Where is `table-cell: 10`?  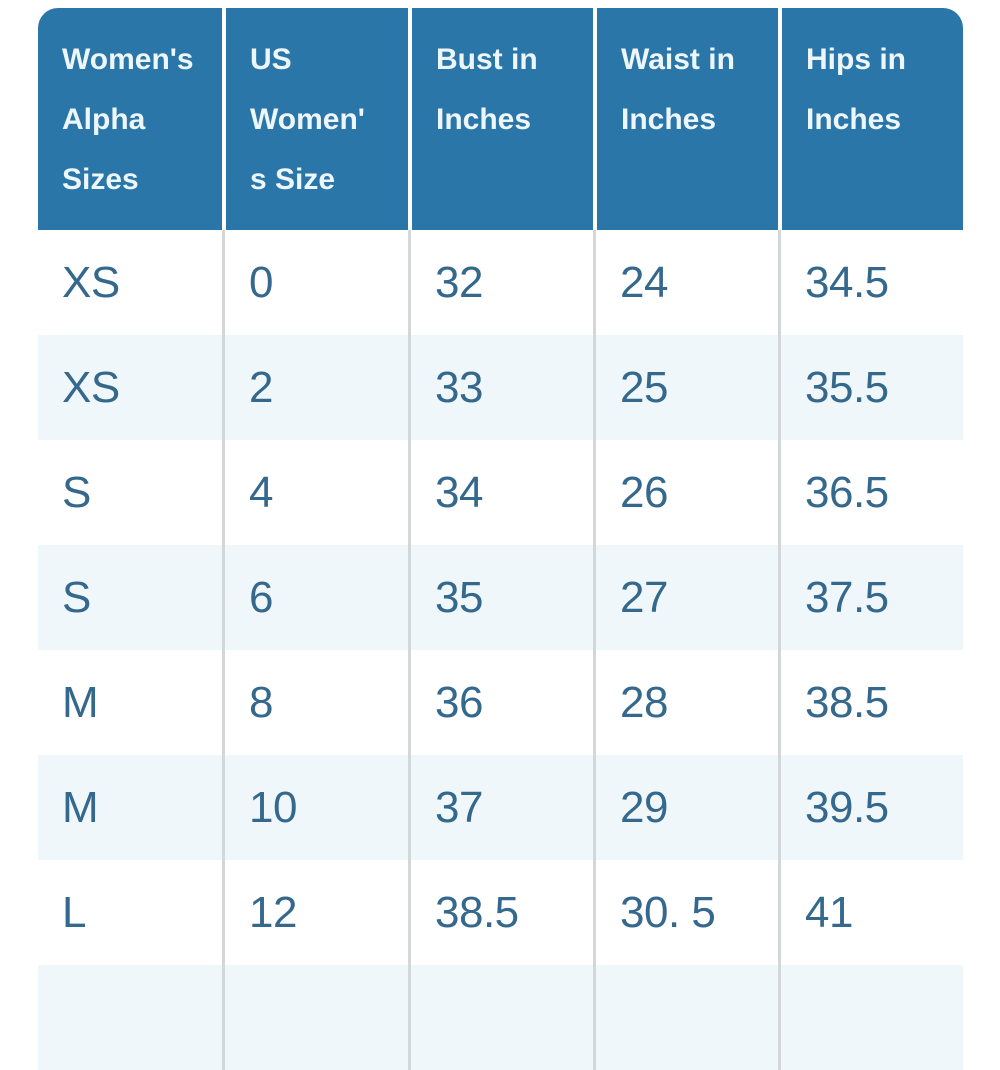
table-cell: 10 is located at coordinates (315, 807).